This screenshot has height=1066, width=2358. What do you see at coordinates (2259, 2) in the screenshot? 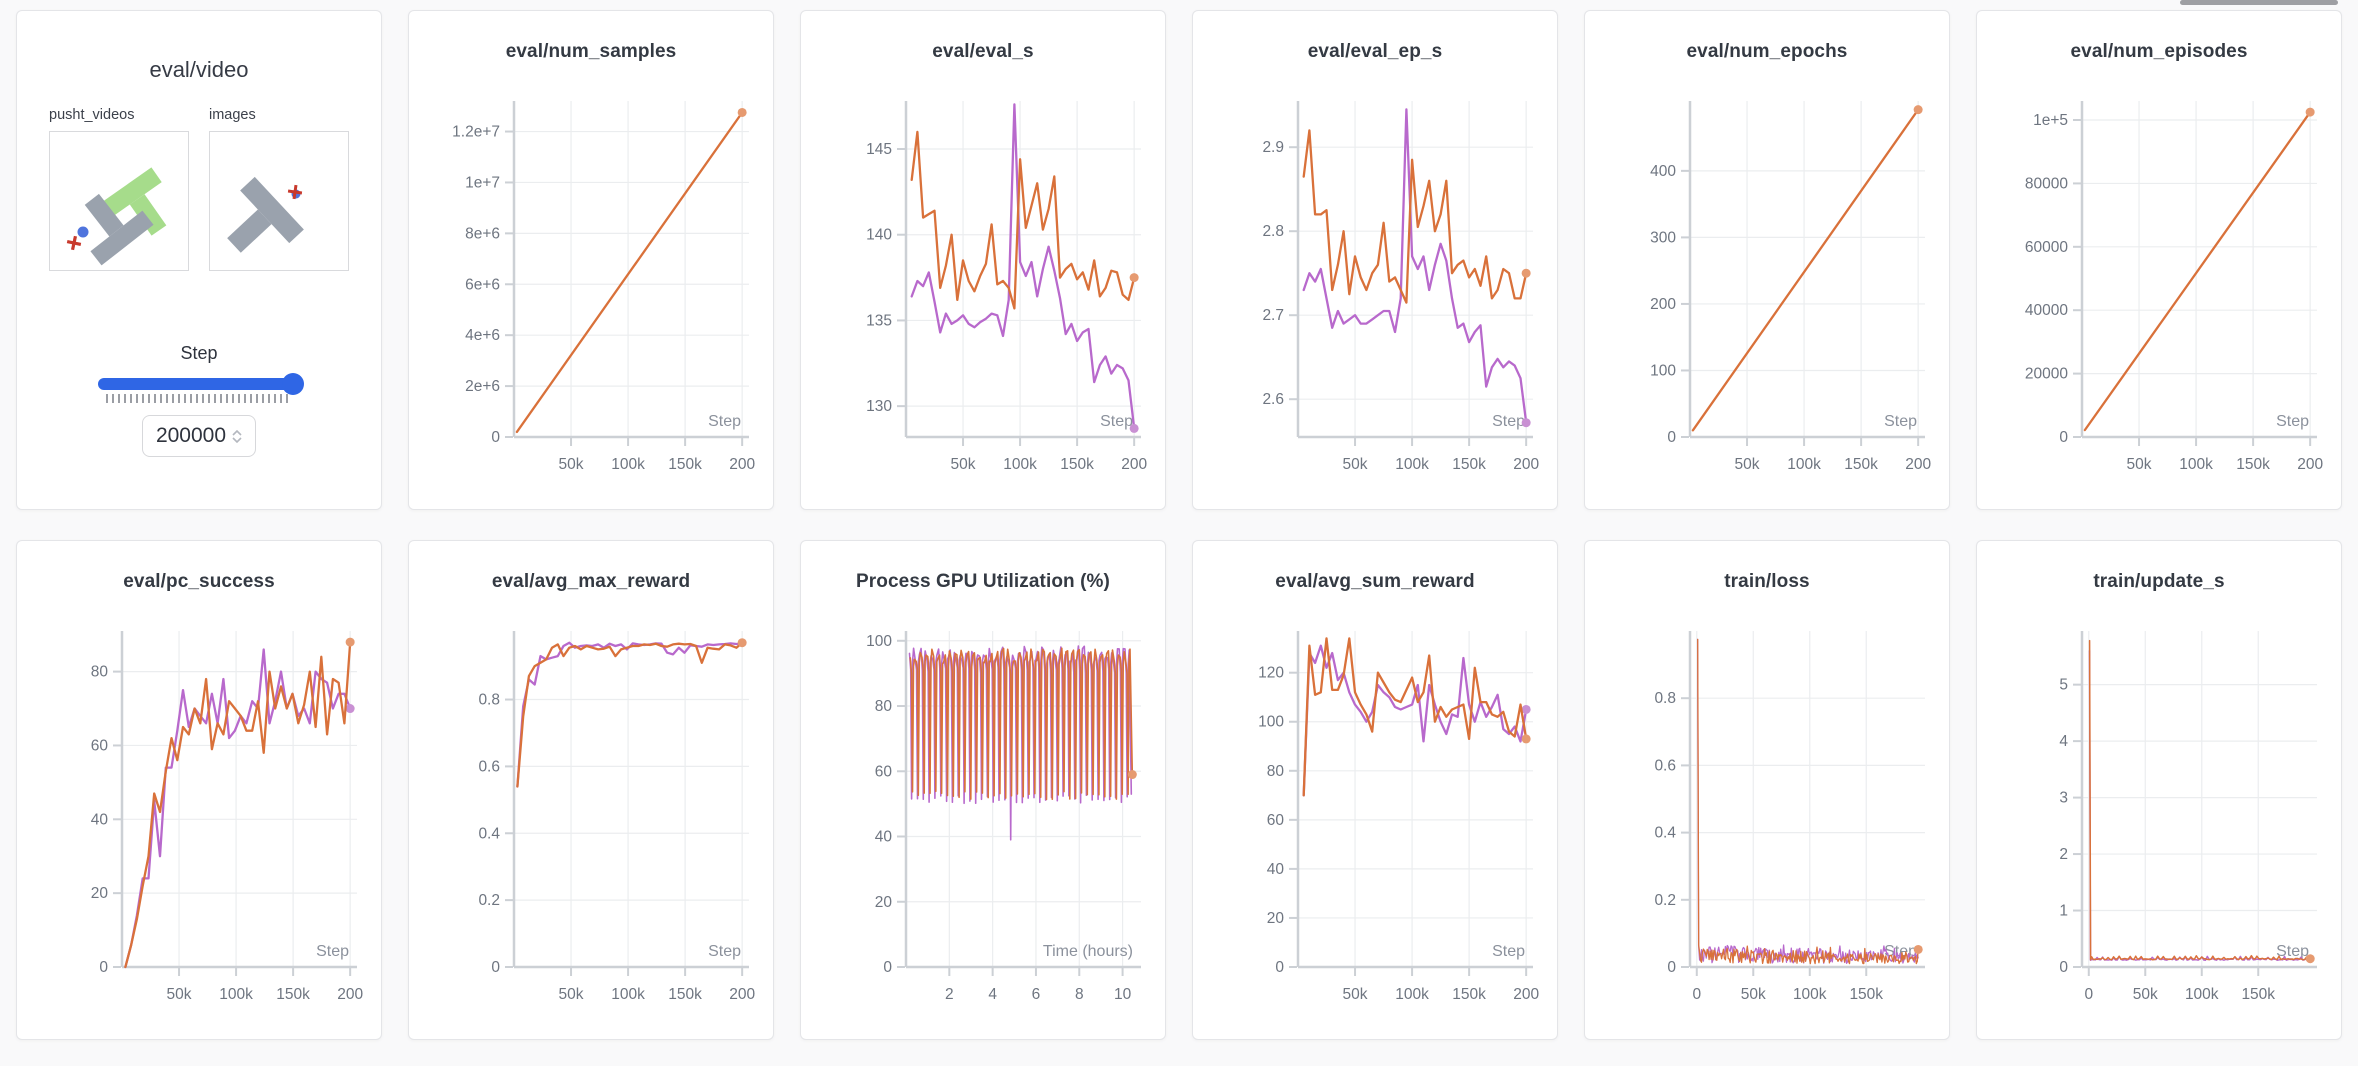
I see `horizontal-scrollbar-thumb` at bounding box center [2259, 2].